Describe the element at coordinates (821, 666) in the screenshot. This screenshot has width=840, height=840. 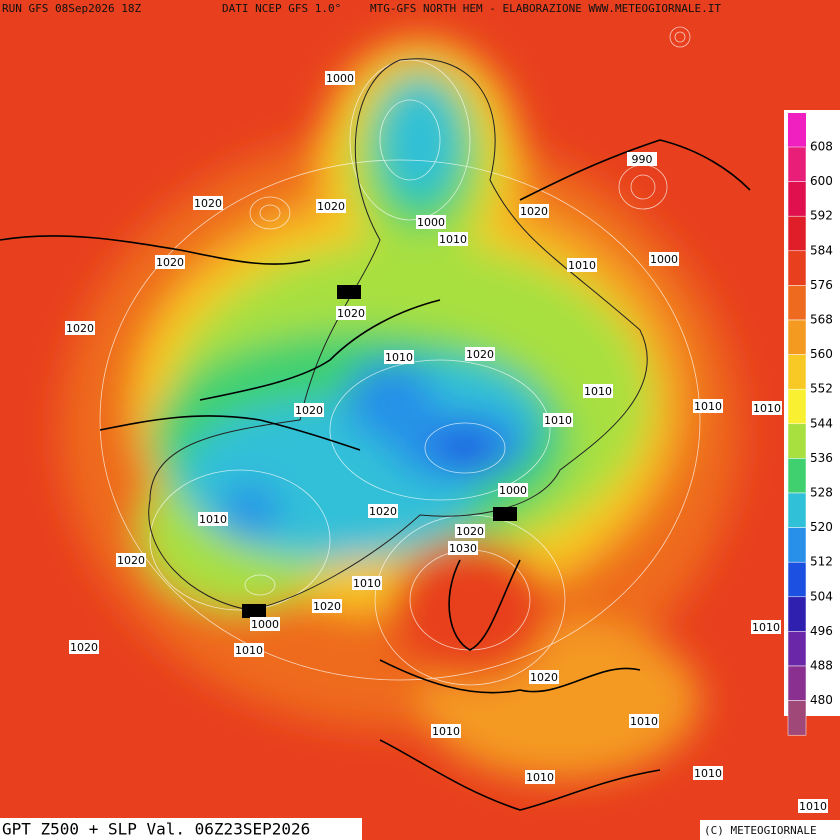
I see `colorbar-label: 488` at that location.